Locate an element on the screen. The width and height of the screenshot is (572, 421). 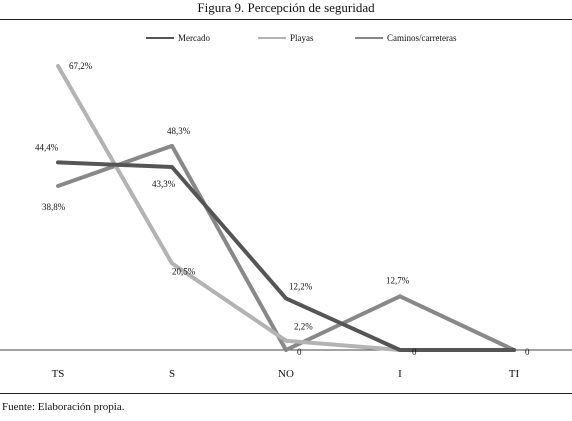
top-rule is located at coordinates (286, 19).